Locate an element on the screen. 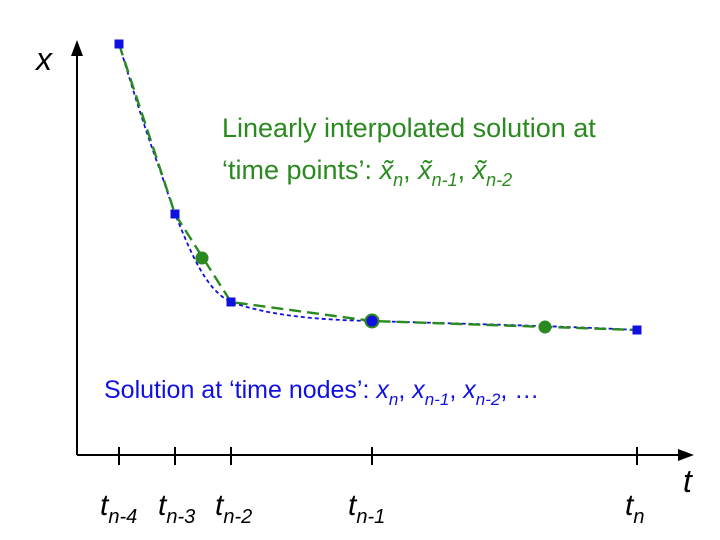 The width and height of the screenshot is (720, 540). x-axis-label: t is located at coordinates (688, 481).